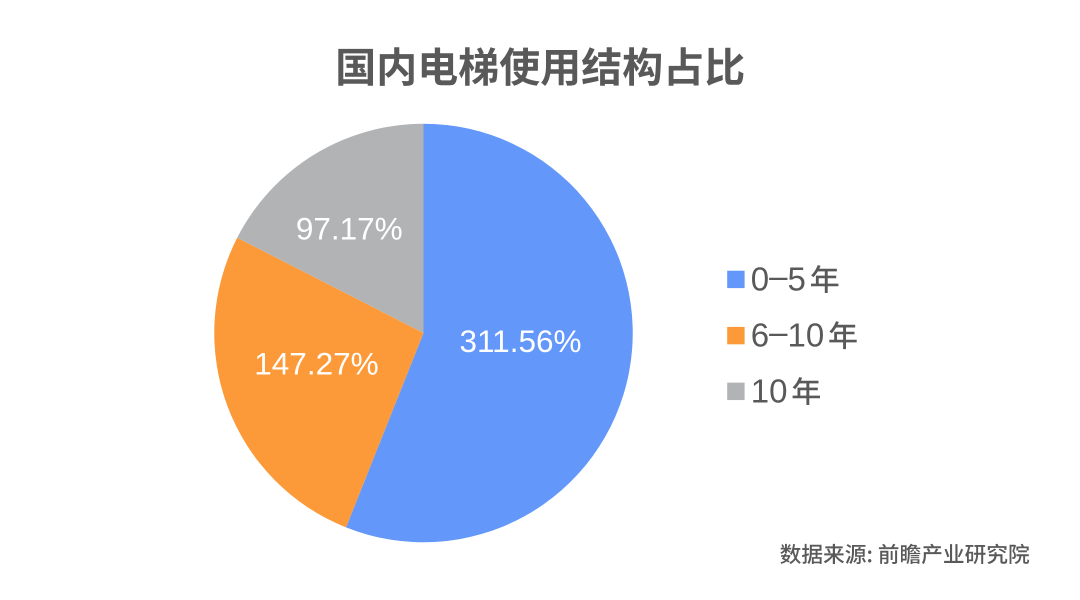  I want to click on svg-text: 147.27%, so click(316, 363).